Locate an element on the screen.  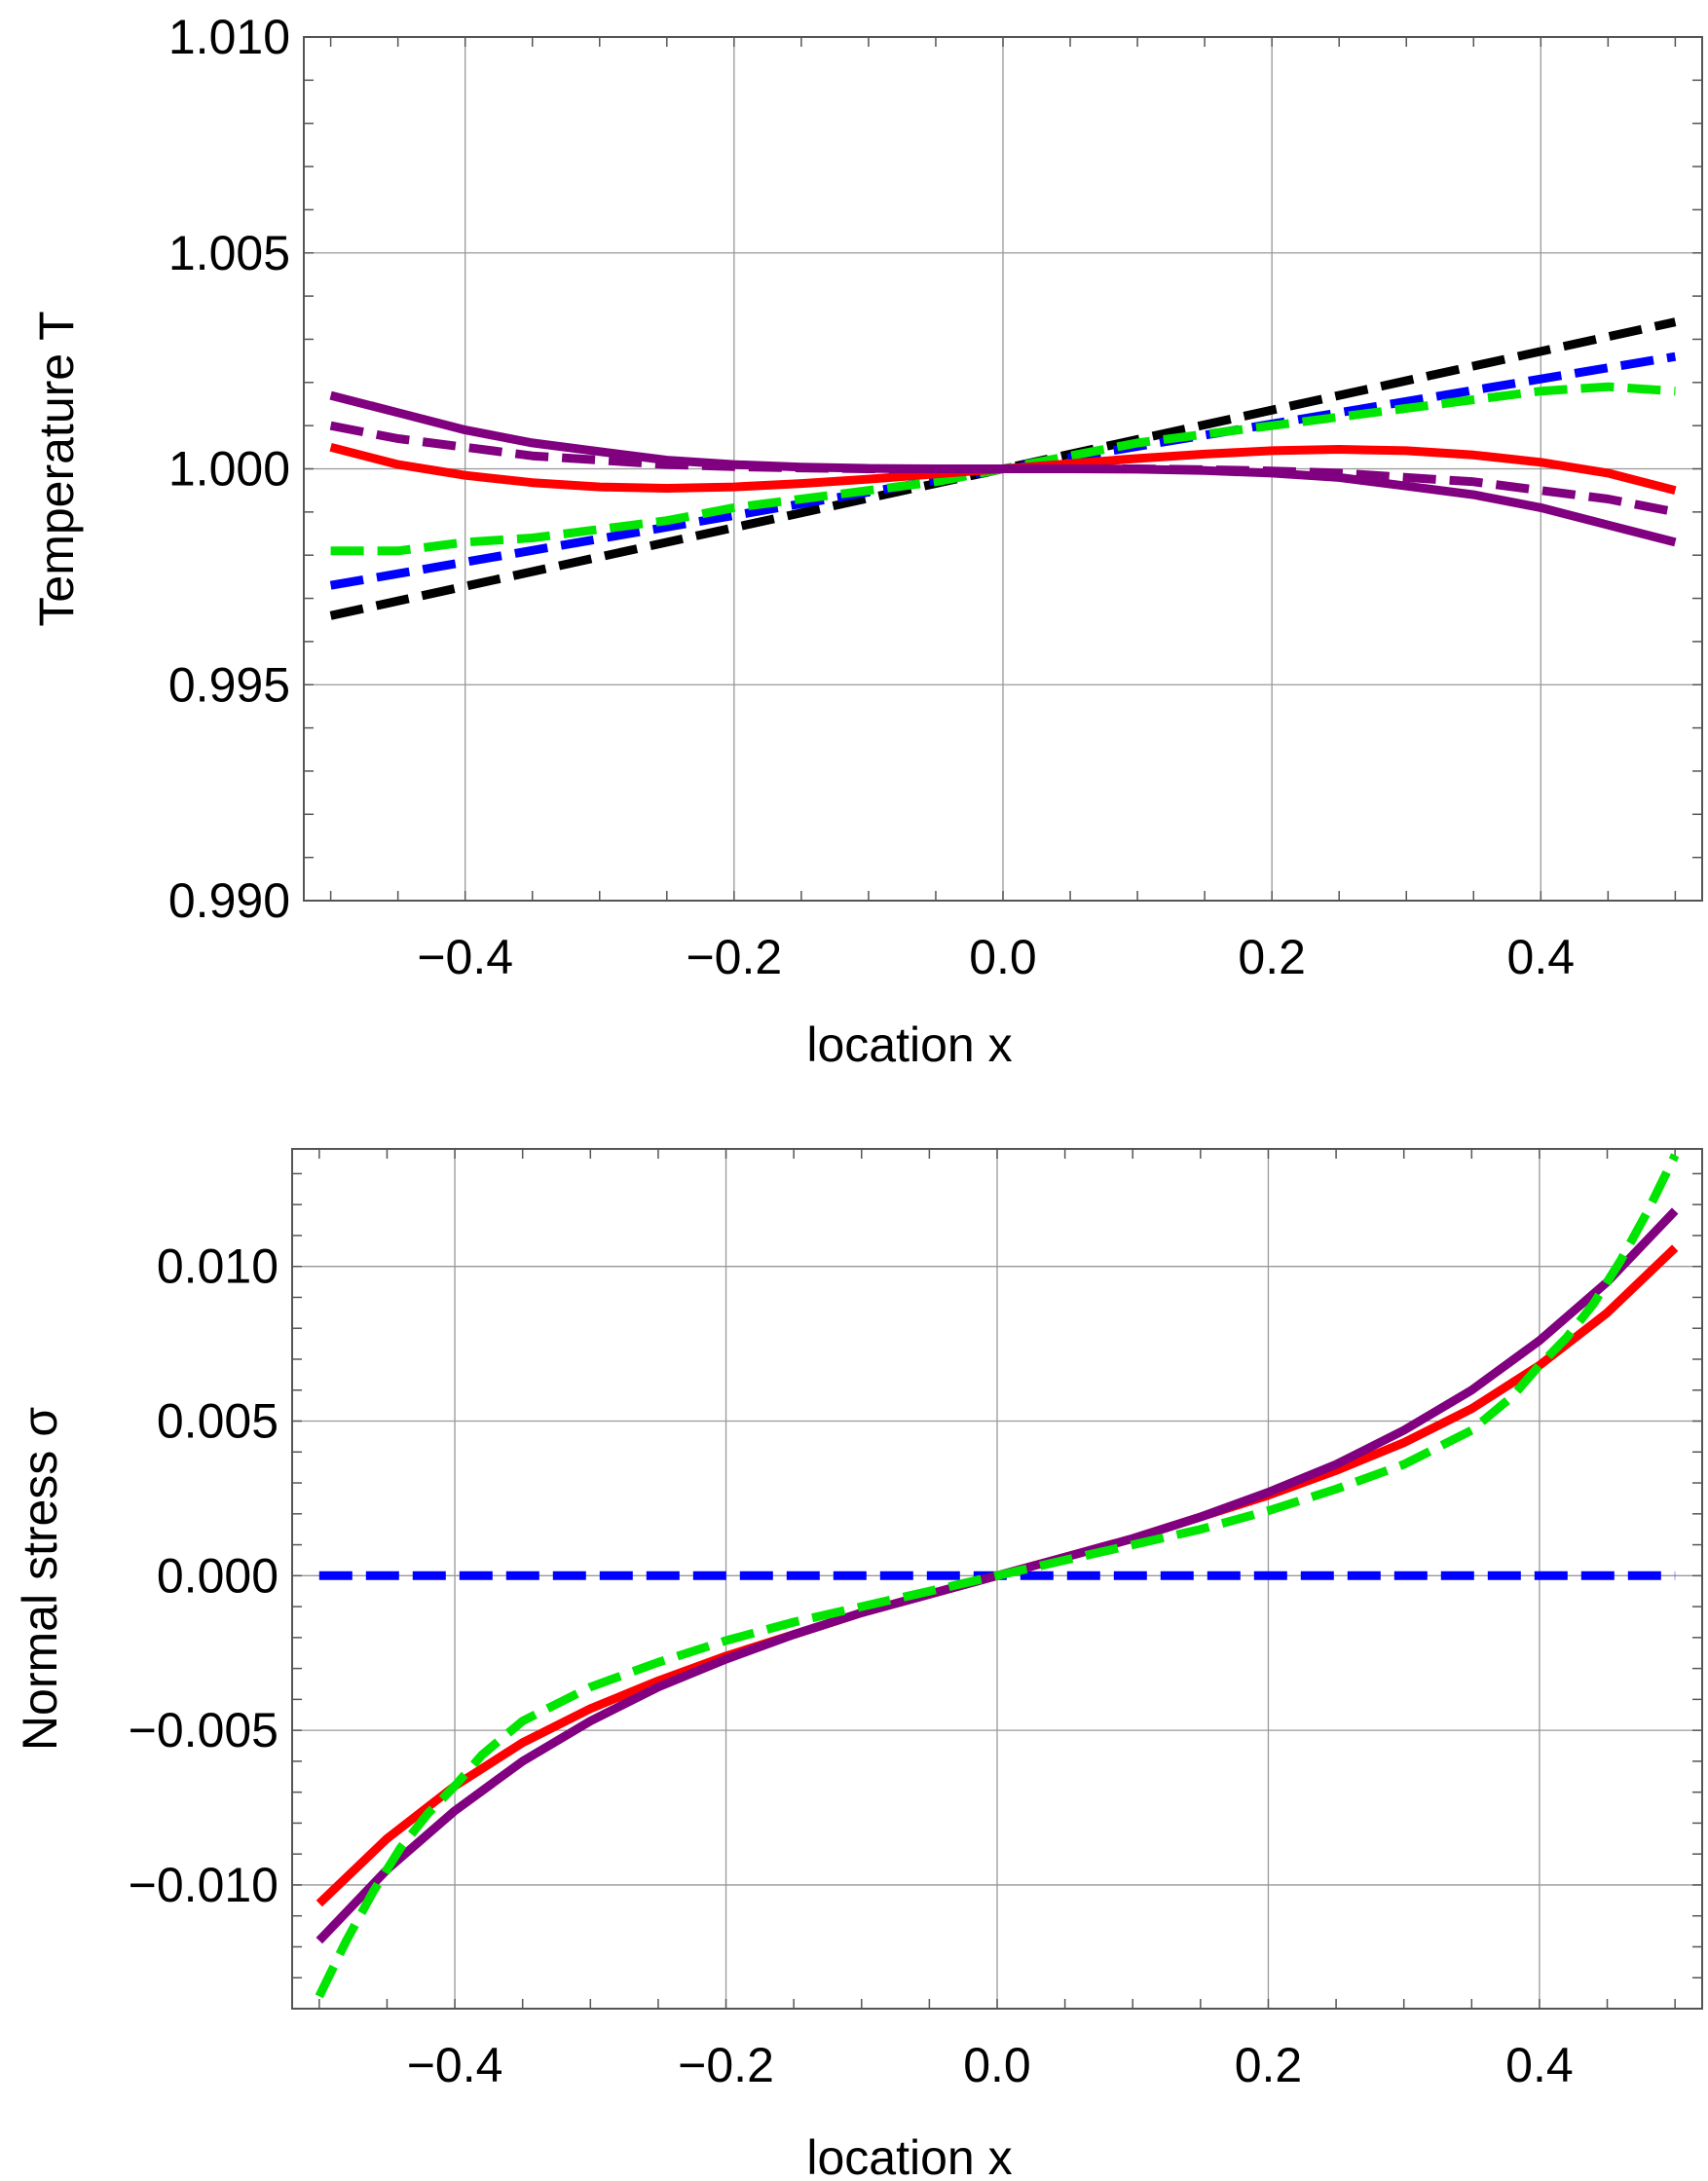
series-line-black-dashed is located at coordinates (1003, 468).